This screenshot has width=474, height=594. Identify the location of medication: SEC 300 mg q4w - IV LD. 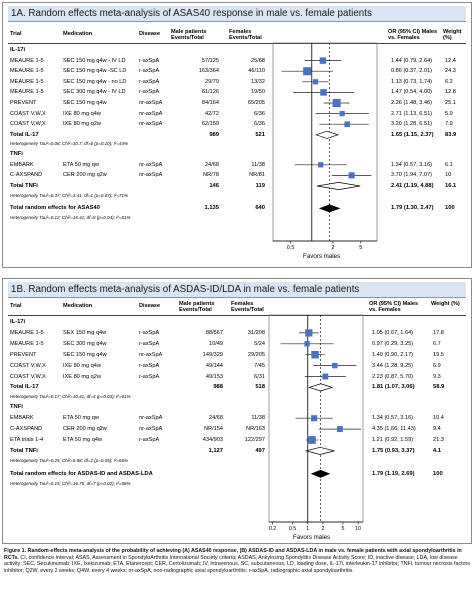
(94, 92).